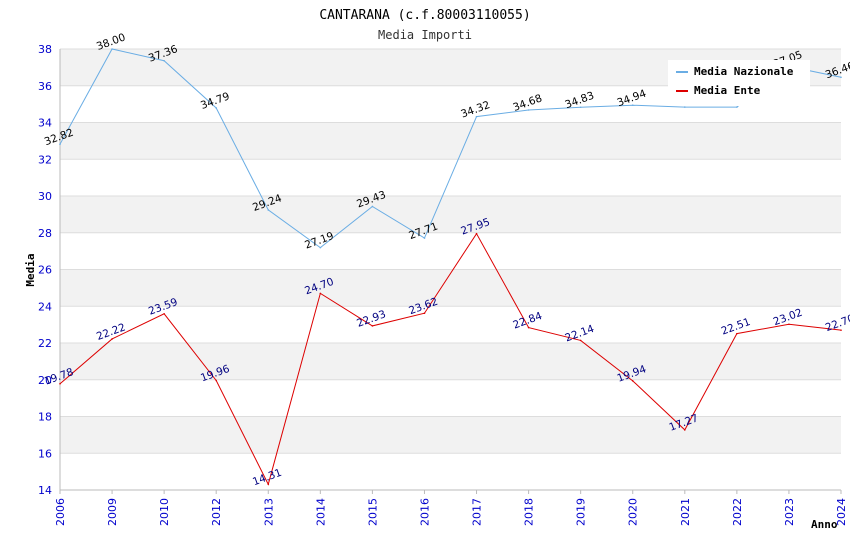  Describe the element at coordinates (30, 269) in the screenshot. I see `y-axis-label: Media` at that location.